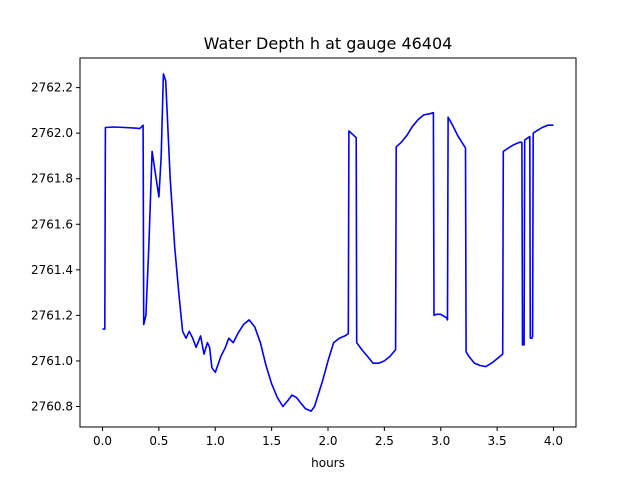  I want to click on y-tick-label: 2761.8, so click(52, 179).